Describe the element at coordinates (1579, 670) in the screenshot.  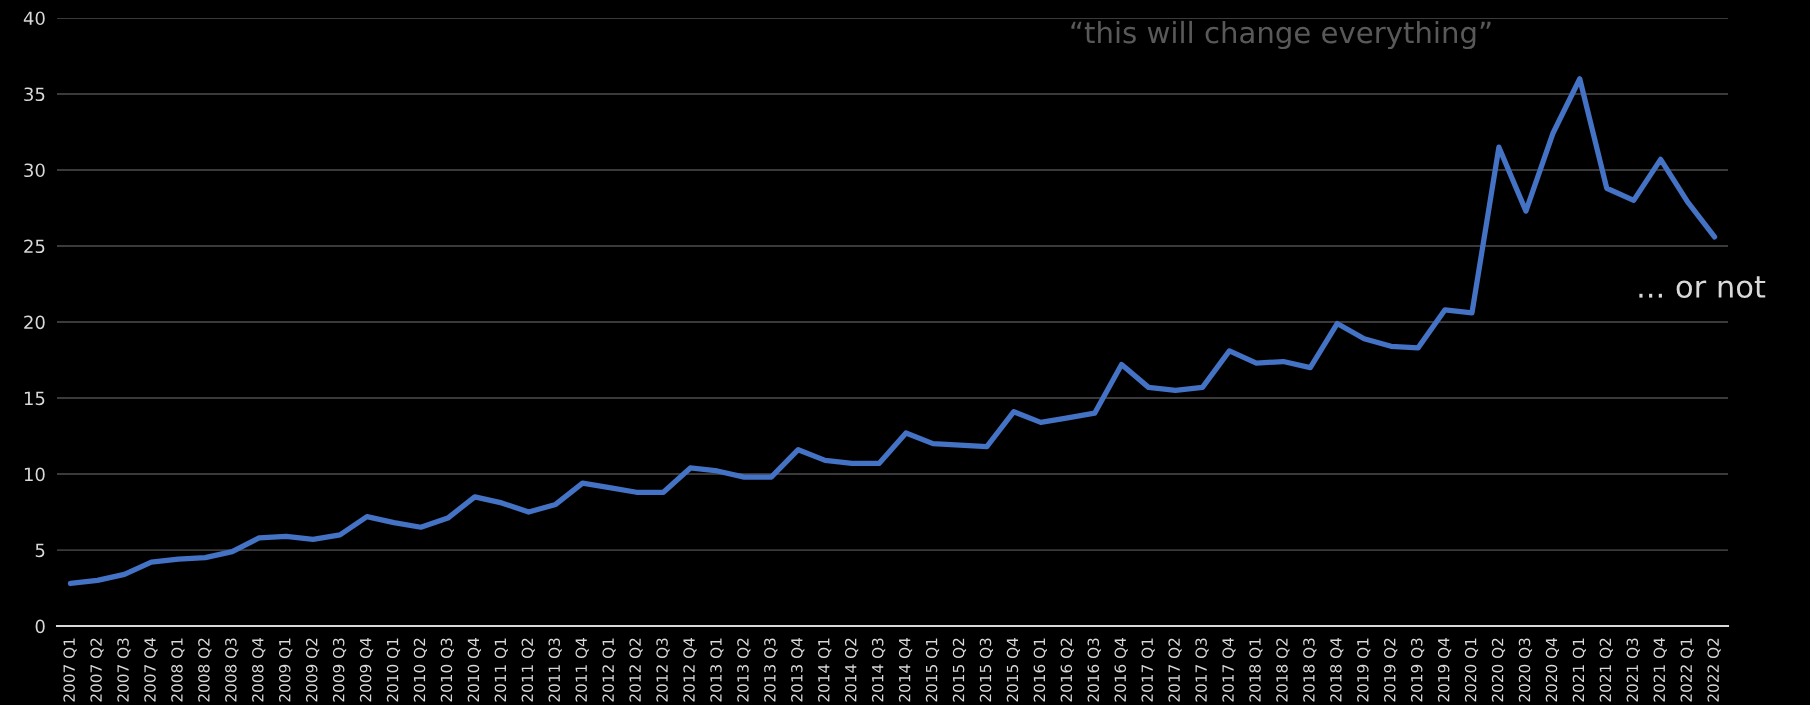
I see `x-tick-label: 2021 Q1` at that location.